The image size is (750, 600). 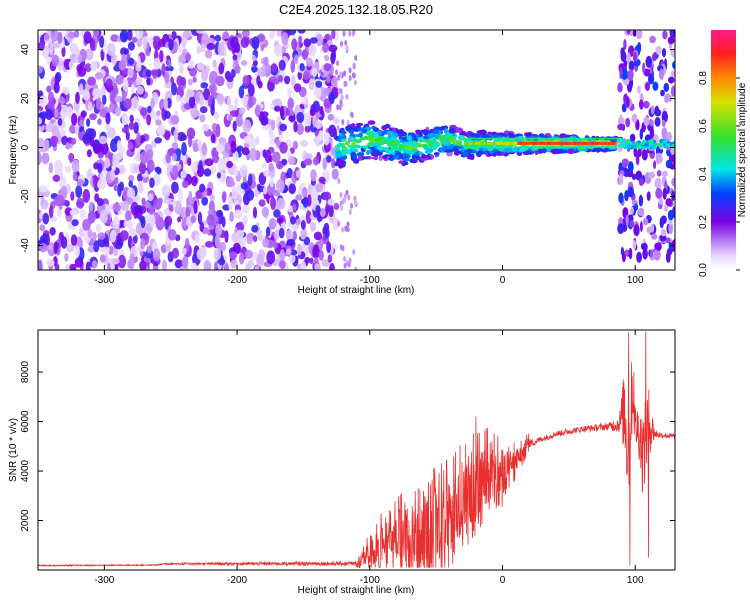 I want to click on snr-x-label: Height of straight line (km), so click(x=356, y=590).